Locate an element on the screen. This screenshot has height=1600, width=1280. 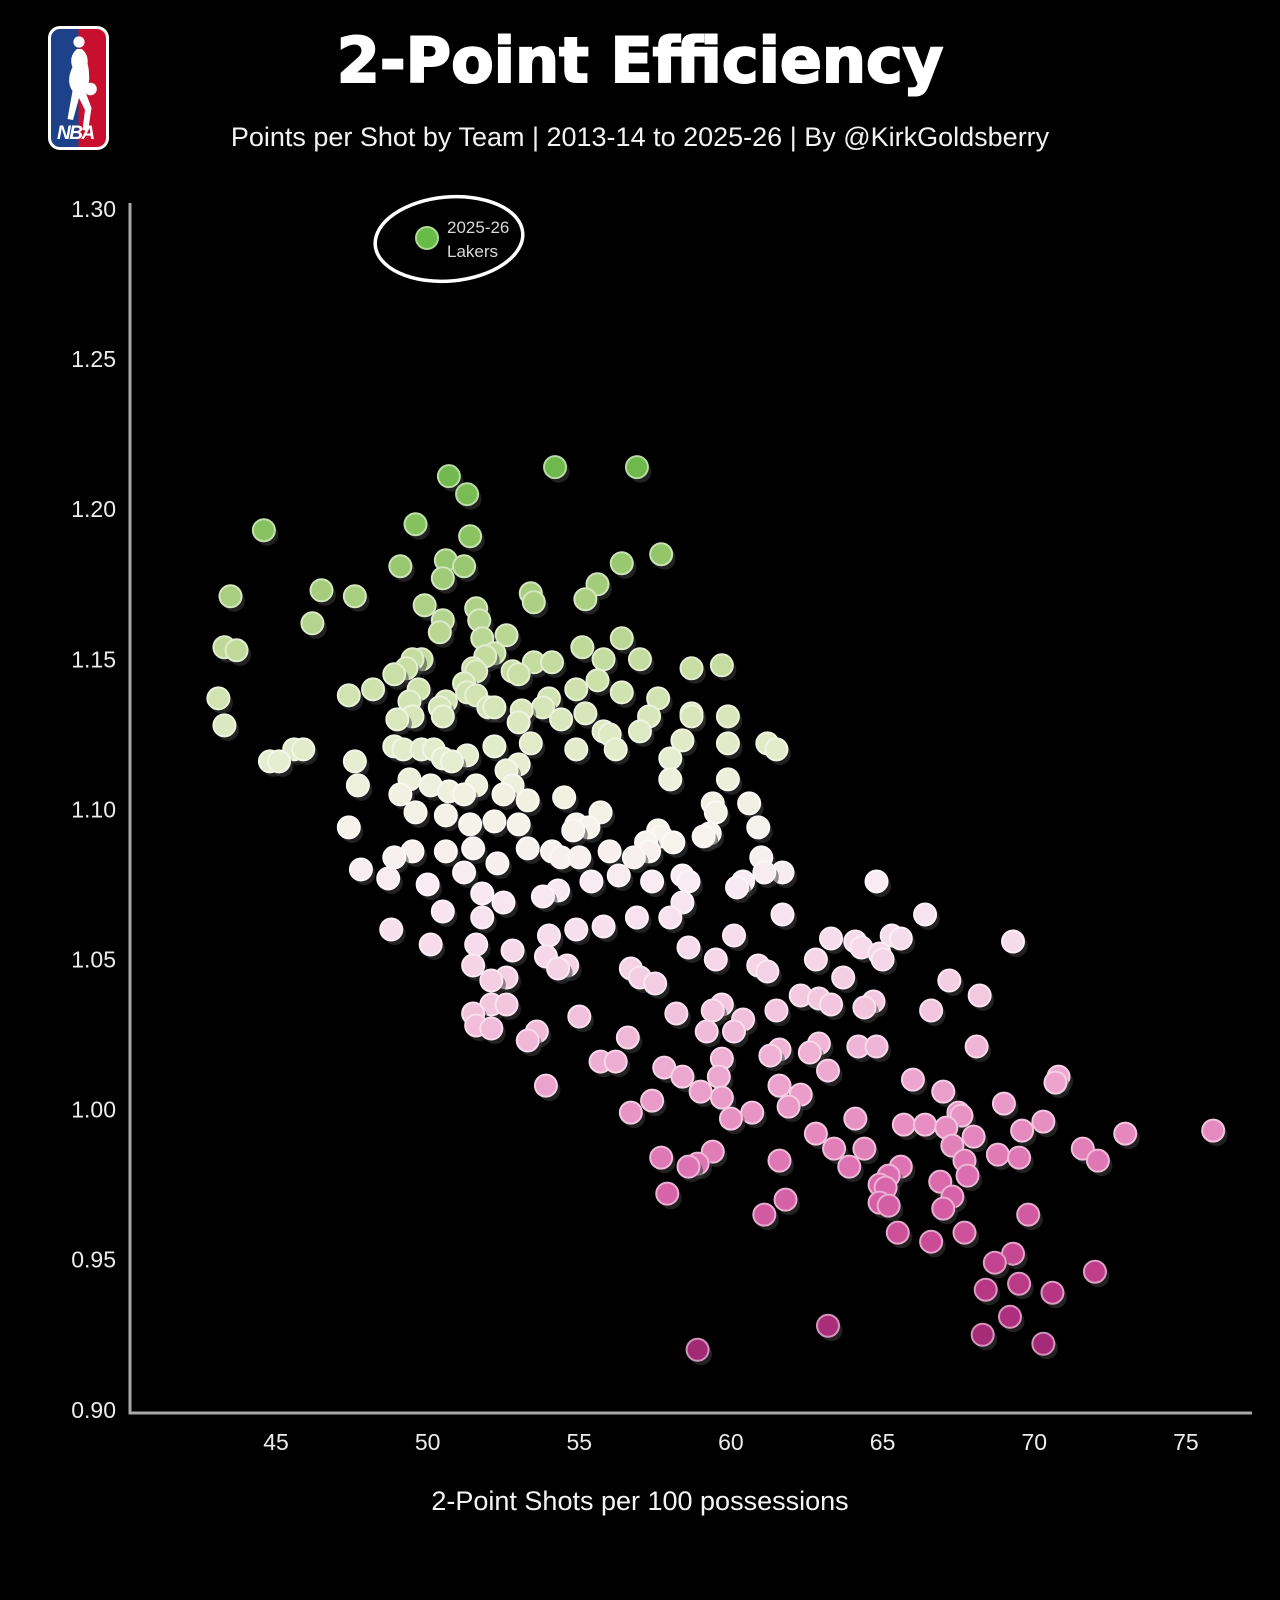
y-tick-label: 1.00 is located at coordinates (93, 1110).